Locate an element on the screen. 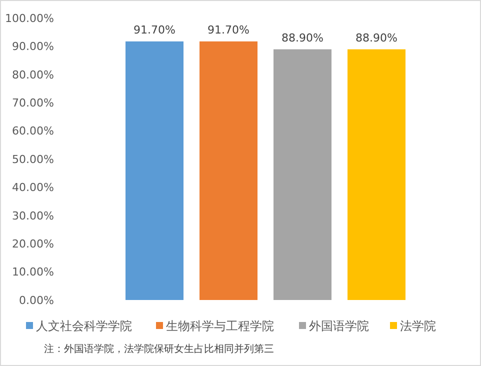  y-tick-label: 80.00% is located at coordinates (33, 75).